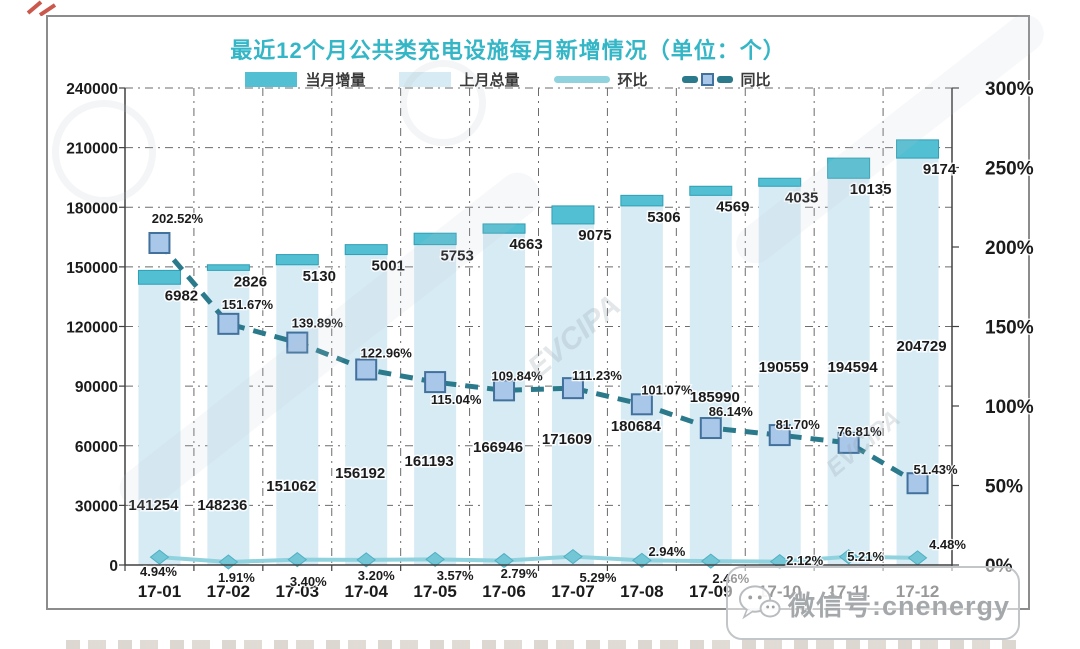 Image resolution: width=1080 pixels, height=649 pixels. I want to click on label-prev-total-17-05: 161193, so click(429, 461).